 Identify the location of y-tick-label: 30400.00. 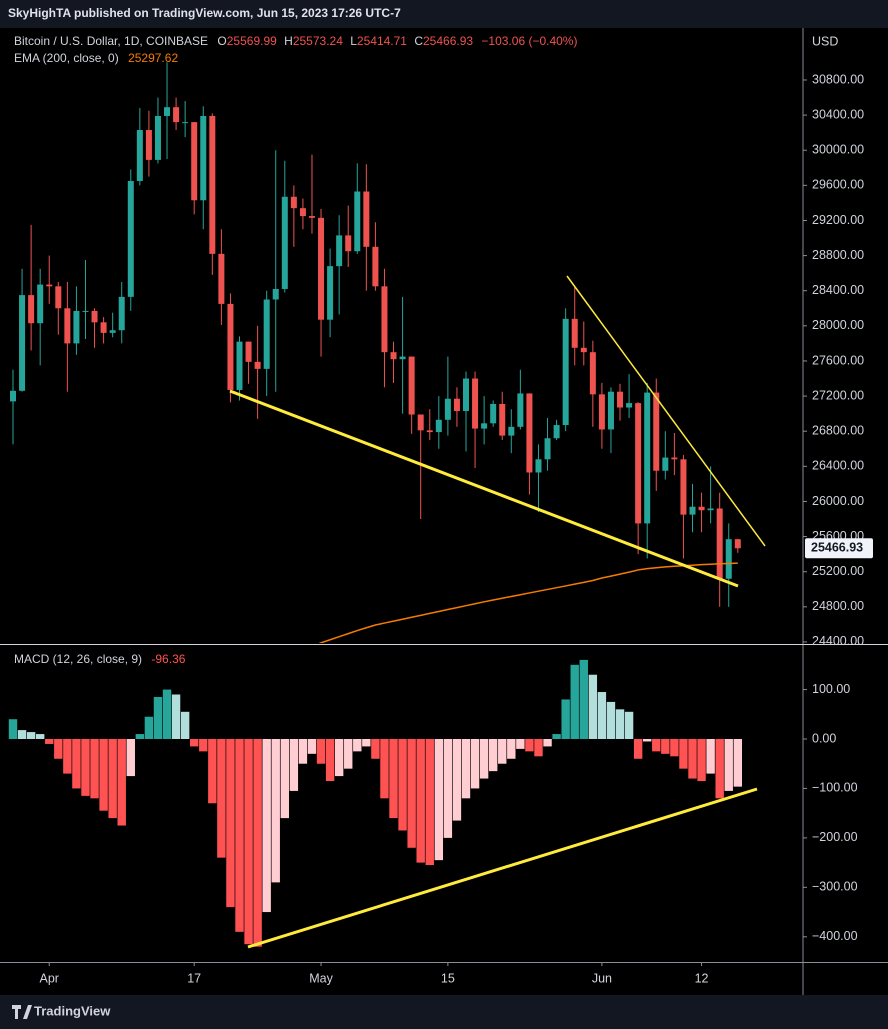
(838, 114).